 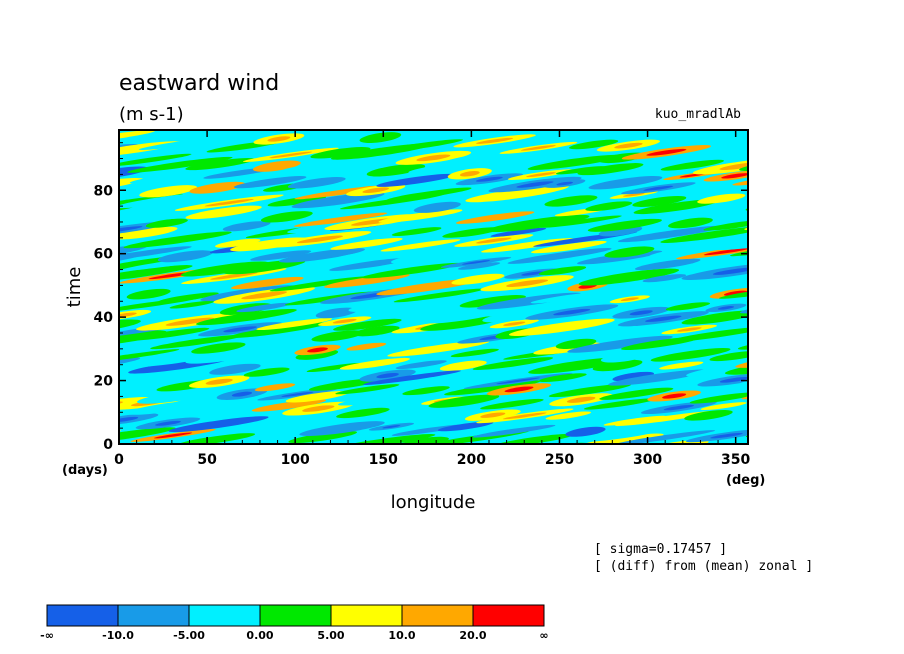 What do you see at coordinates (108, 445) in the screenshot?
I see `y-tick-label: 0` at bounding box center [108, 445].